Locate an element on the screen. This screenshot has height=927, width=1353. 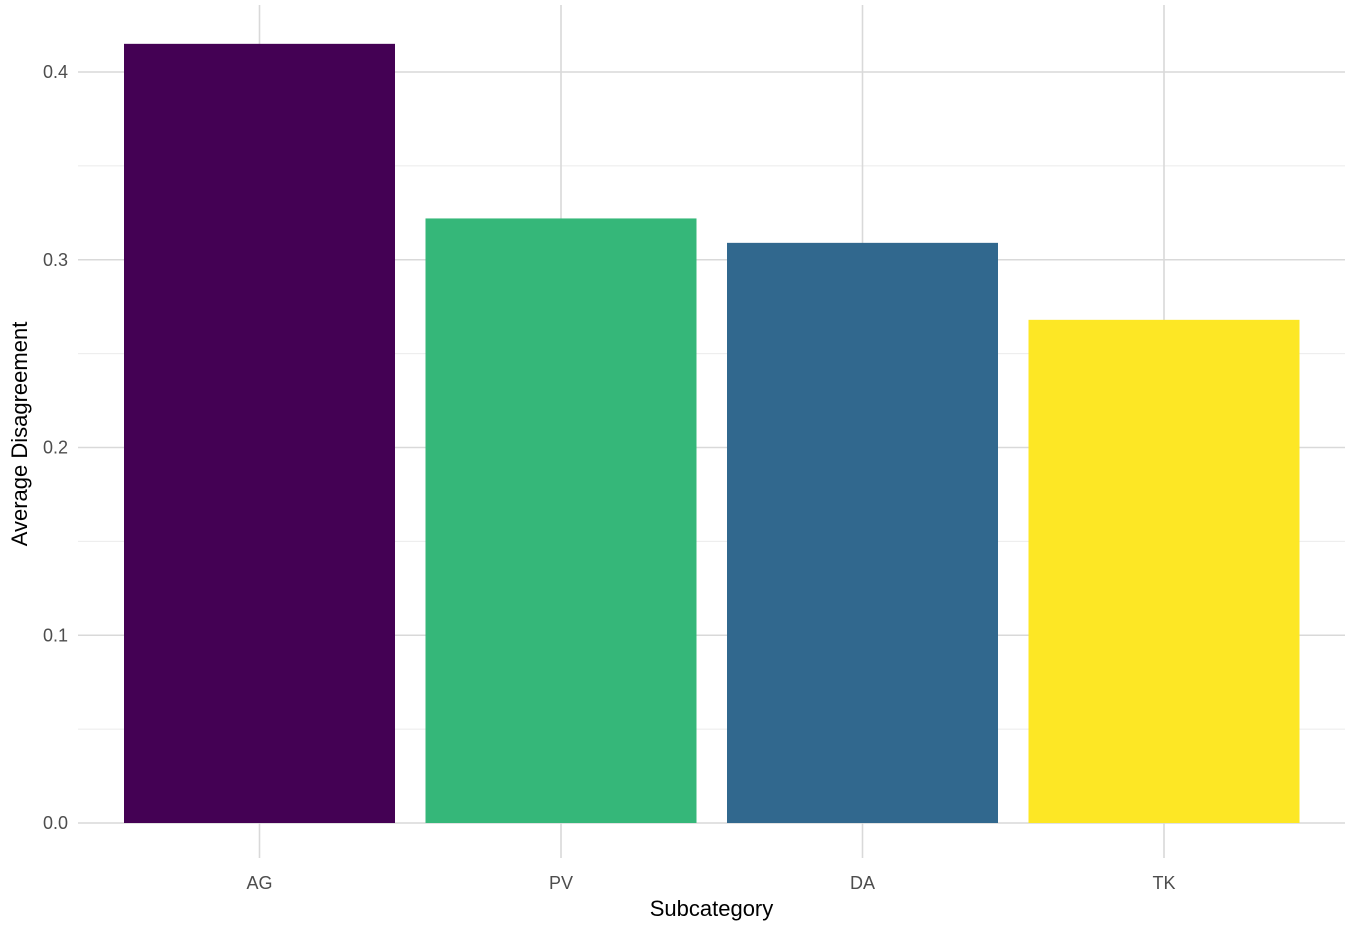
y-axis-tick-labels: 0.0 0.1 0.2 0.3 0.4 is located at coordinates (55, 447).